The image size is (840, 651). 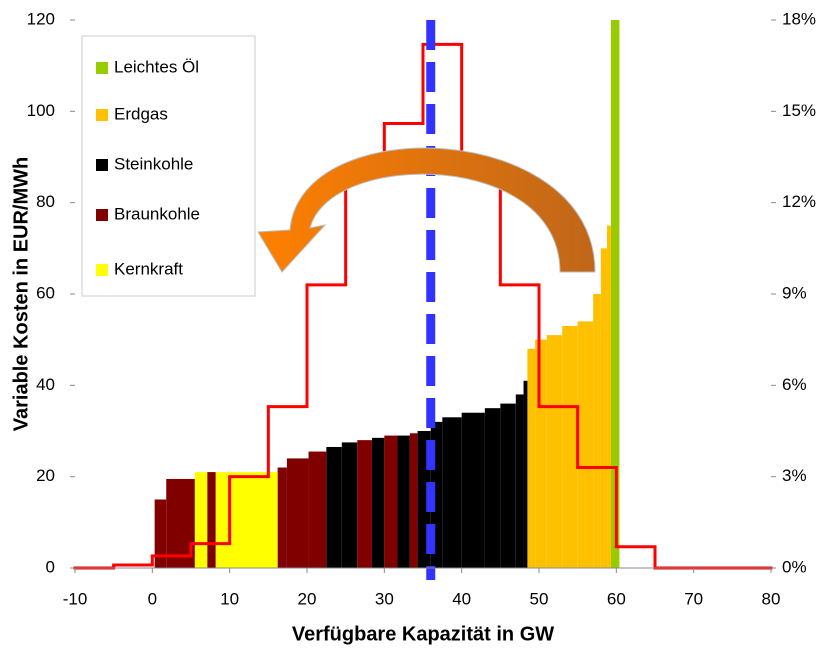 What do you see at coordinates (41, 110) in the screenshot?
I see `y-tick-label: 100` at bounding box center [41, 110].